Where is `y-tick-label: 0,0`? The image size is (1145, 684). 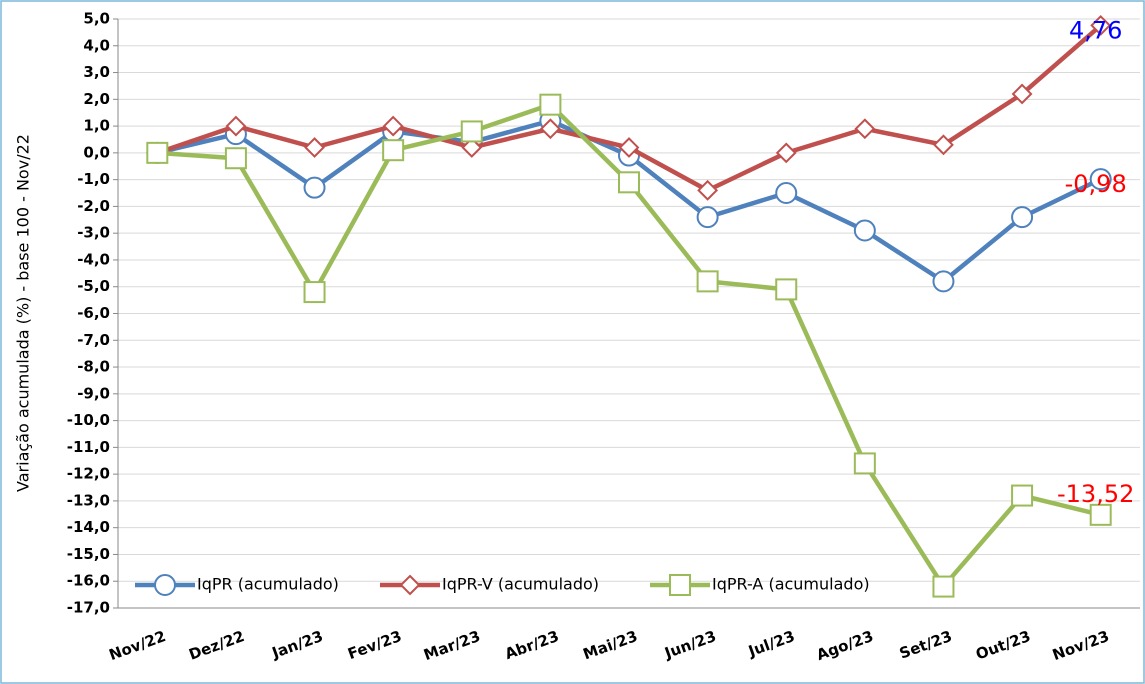 y-tick-label: 0,0 is located at coordinates (96, 152).